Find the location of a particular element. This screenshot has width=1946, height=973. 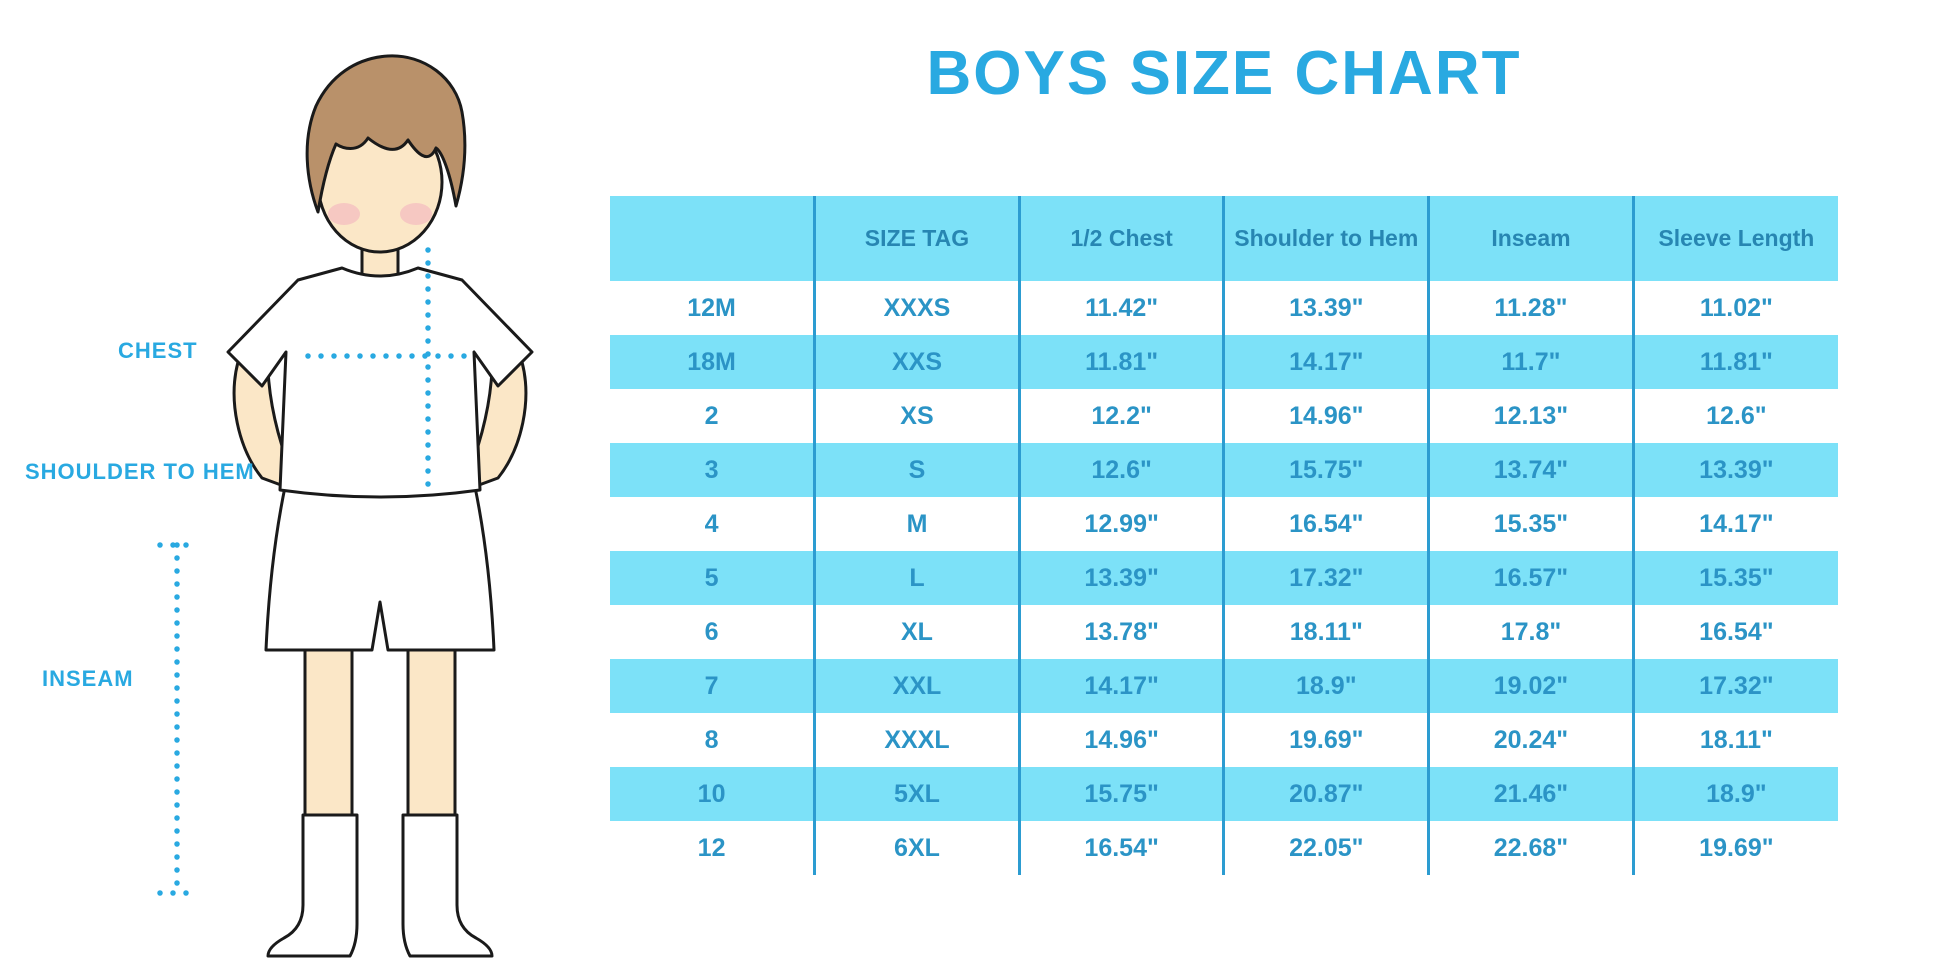

inseam-label: INSEAM is located at coordinates (88, 678).